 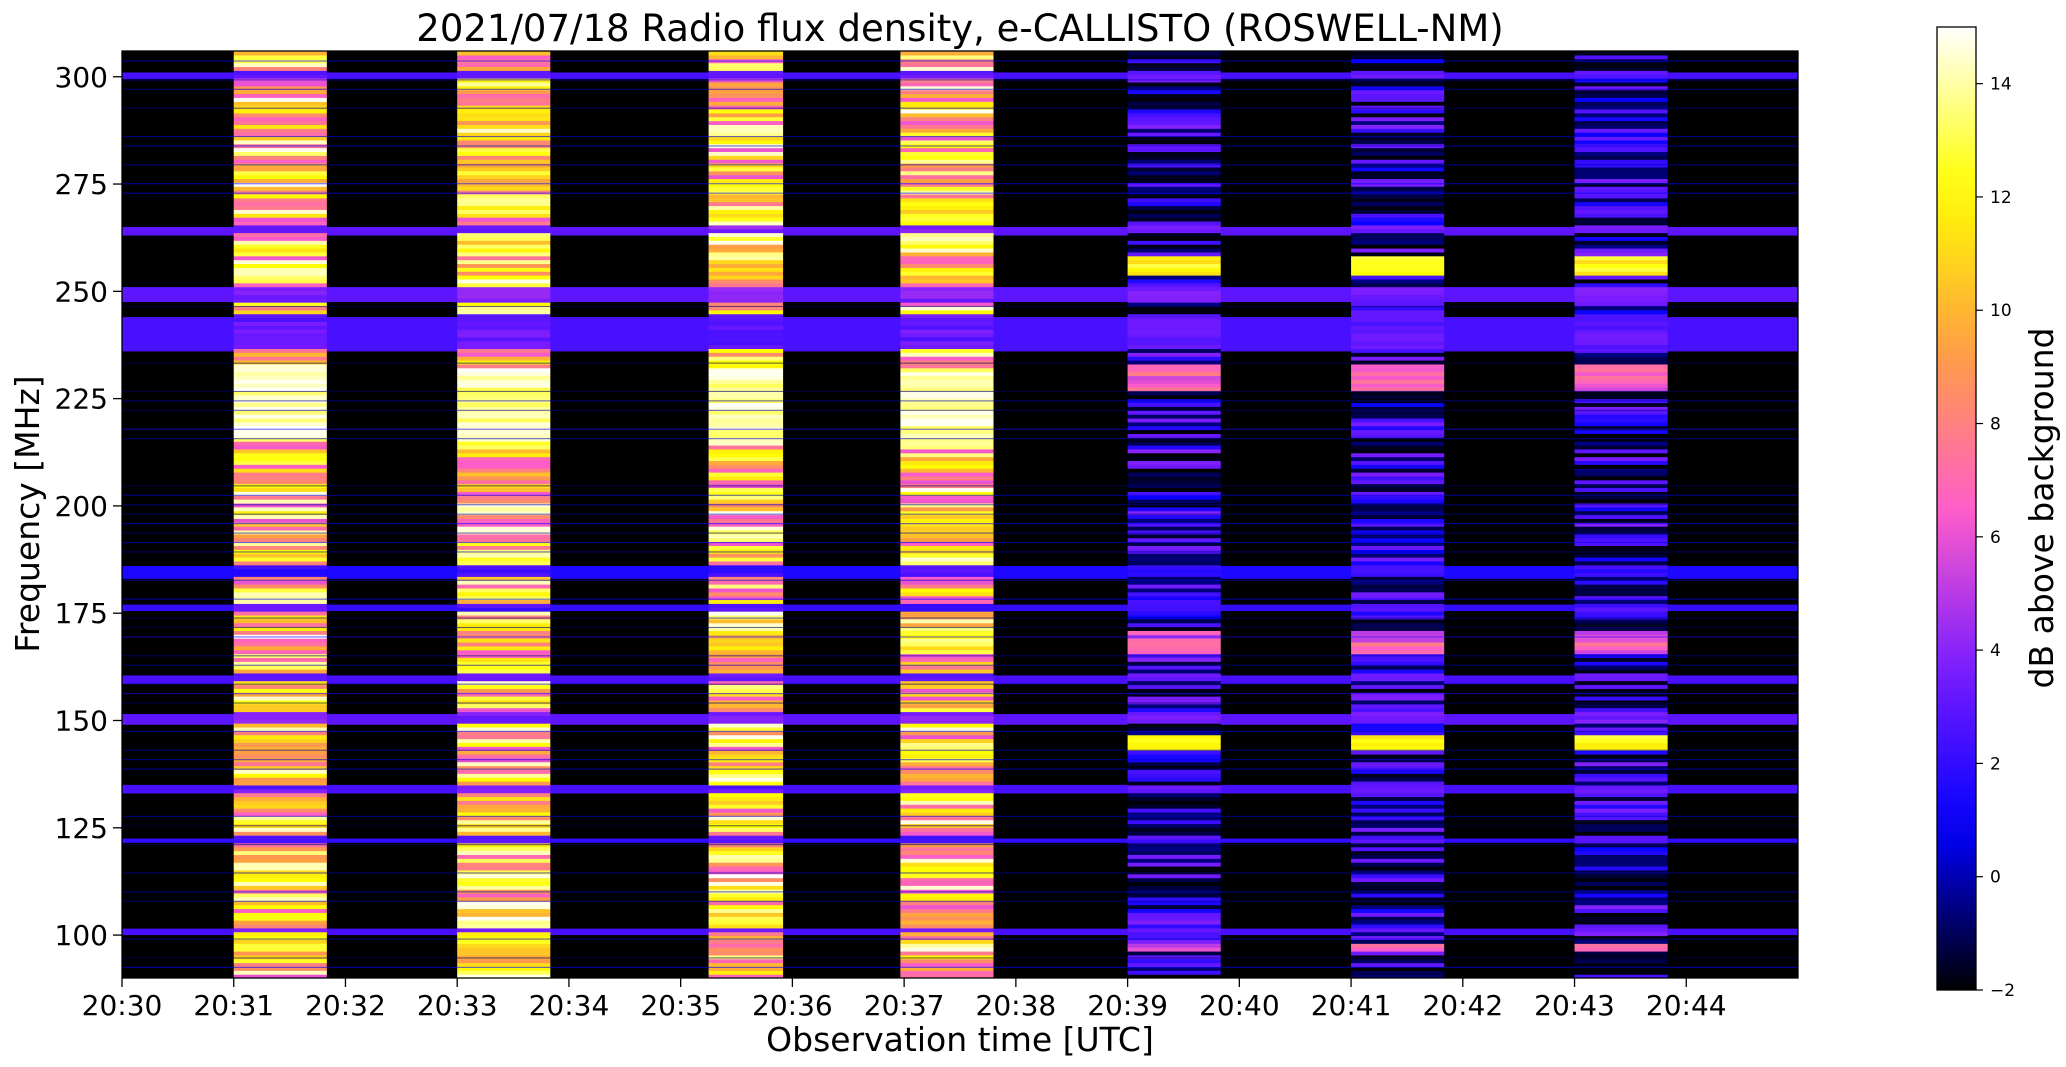 What do you see at coordinates (1016, 1005) in the screenshot?
I see `x-tick-label: 20:38` at bounding box center [1016, 1005].